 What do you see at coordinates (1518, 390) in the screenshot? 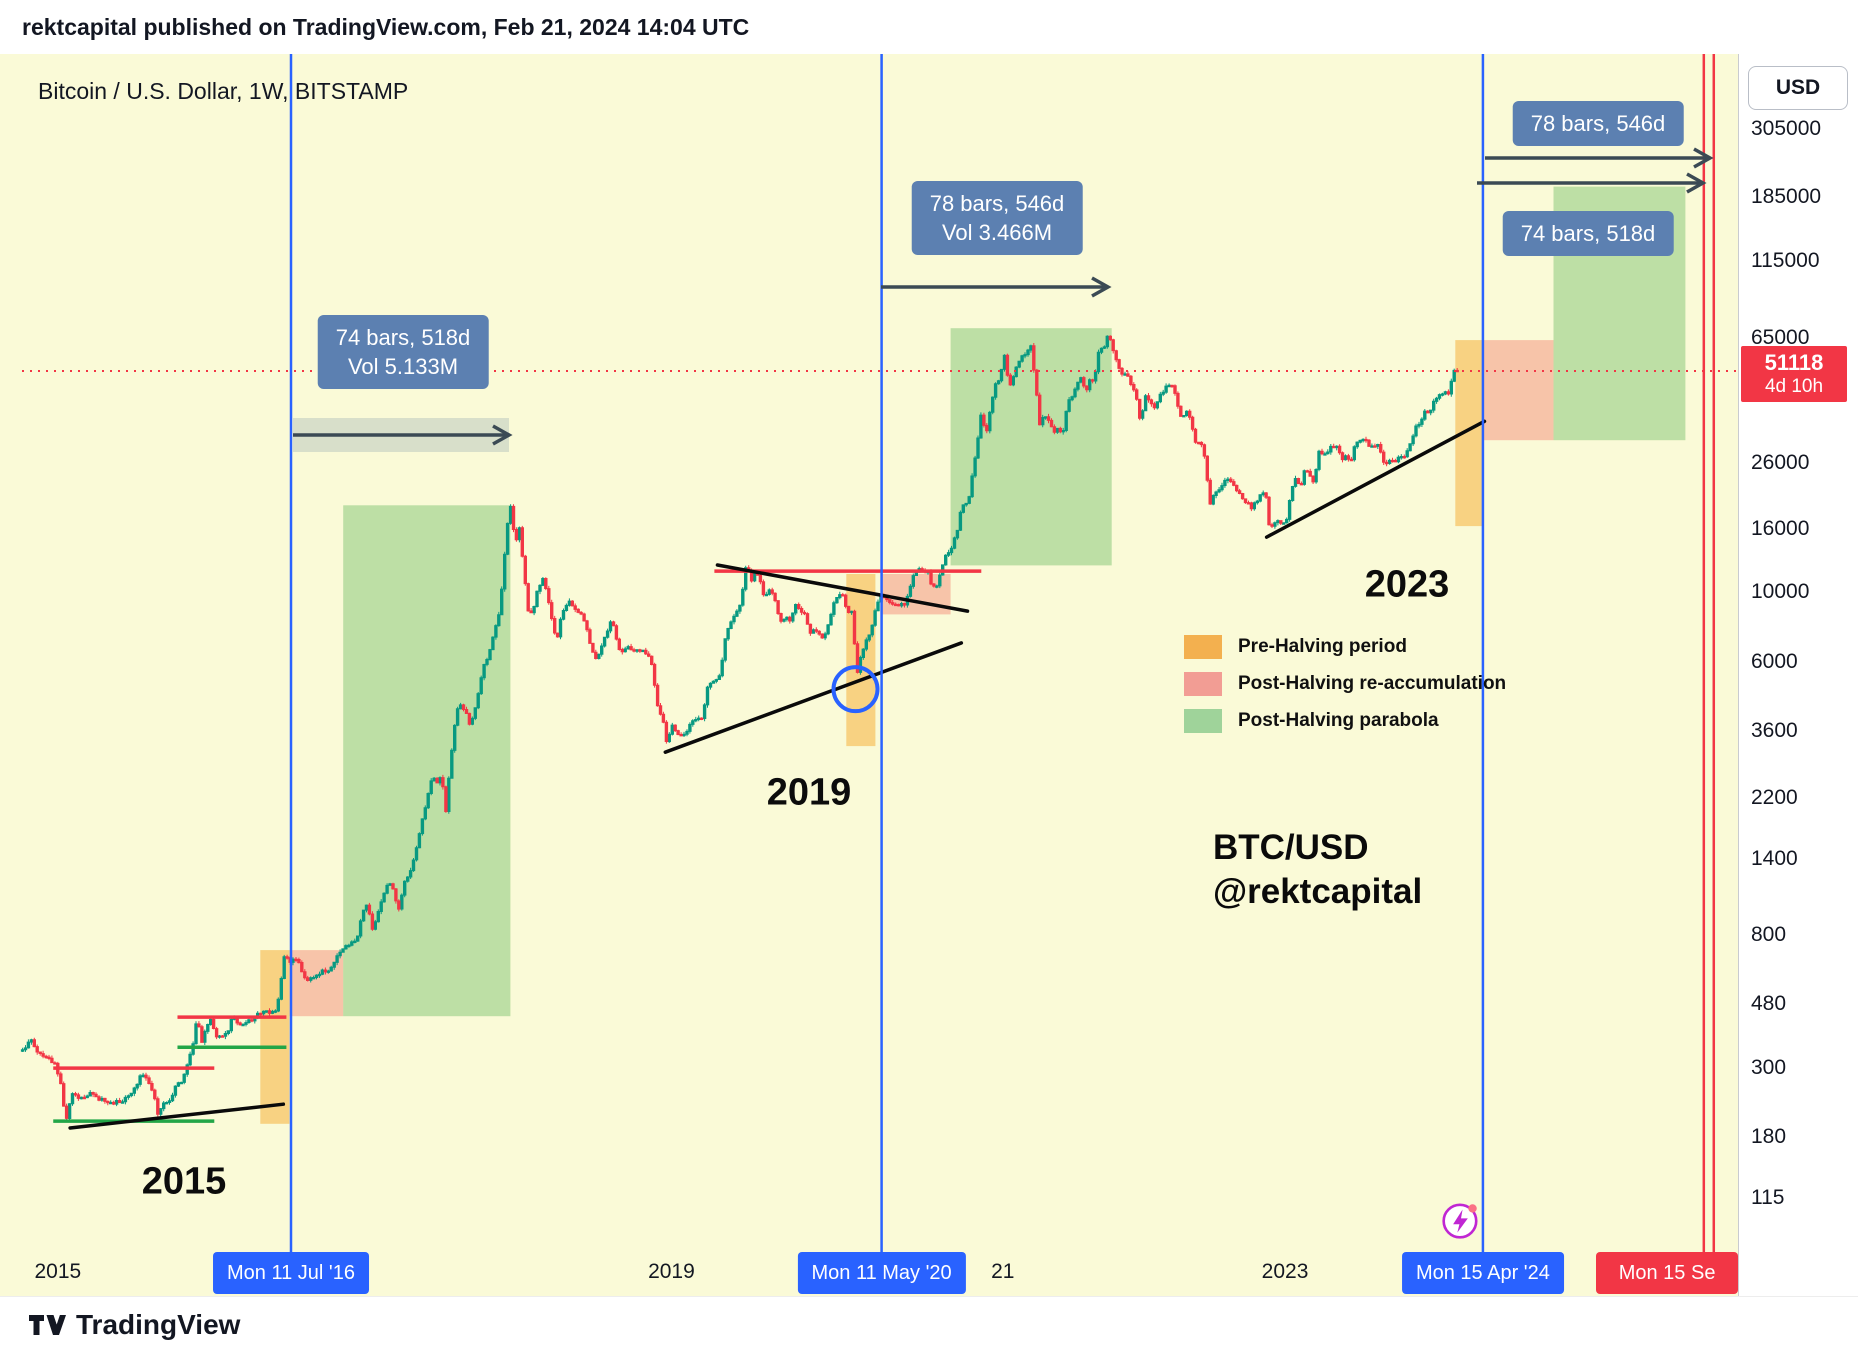
I see `post-halving-reaccumulation-zone` at bounding box center [1518, 390].